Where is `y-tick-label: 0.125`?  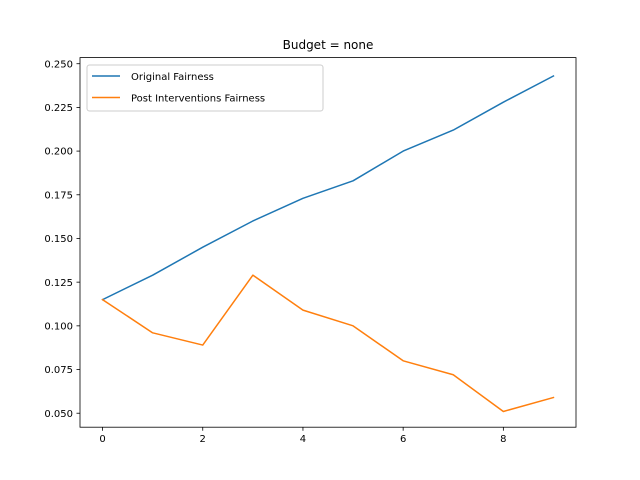 y-tick-label: 0.125 is located at coordinates (58, 283).